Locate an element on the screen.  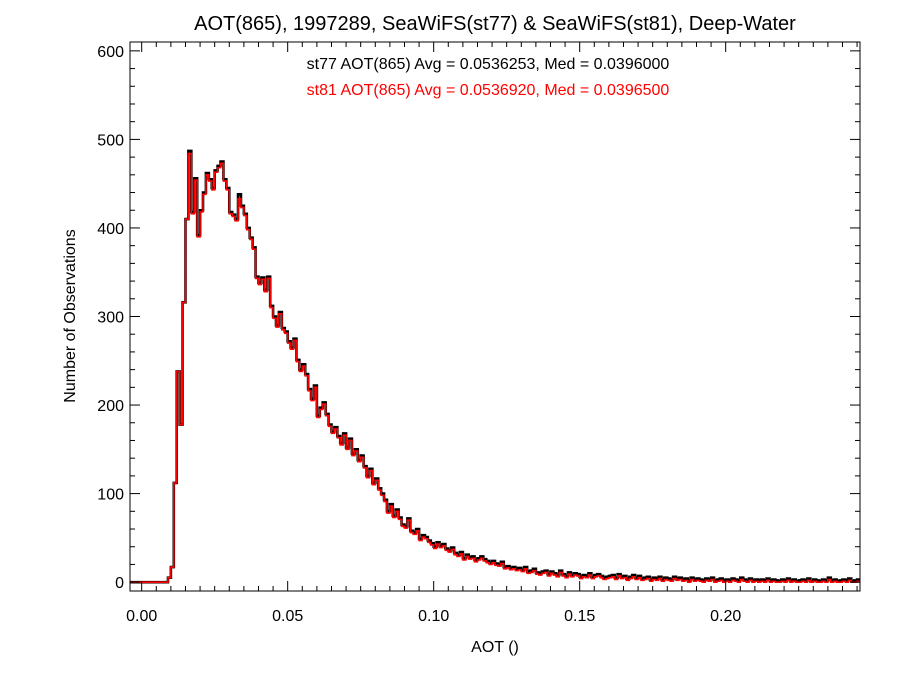
y-tick-label: 0 is located at coordinates (119, 583).